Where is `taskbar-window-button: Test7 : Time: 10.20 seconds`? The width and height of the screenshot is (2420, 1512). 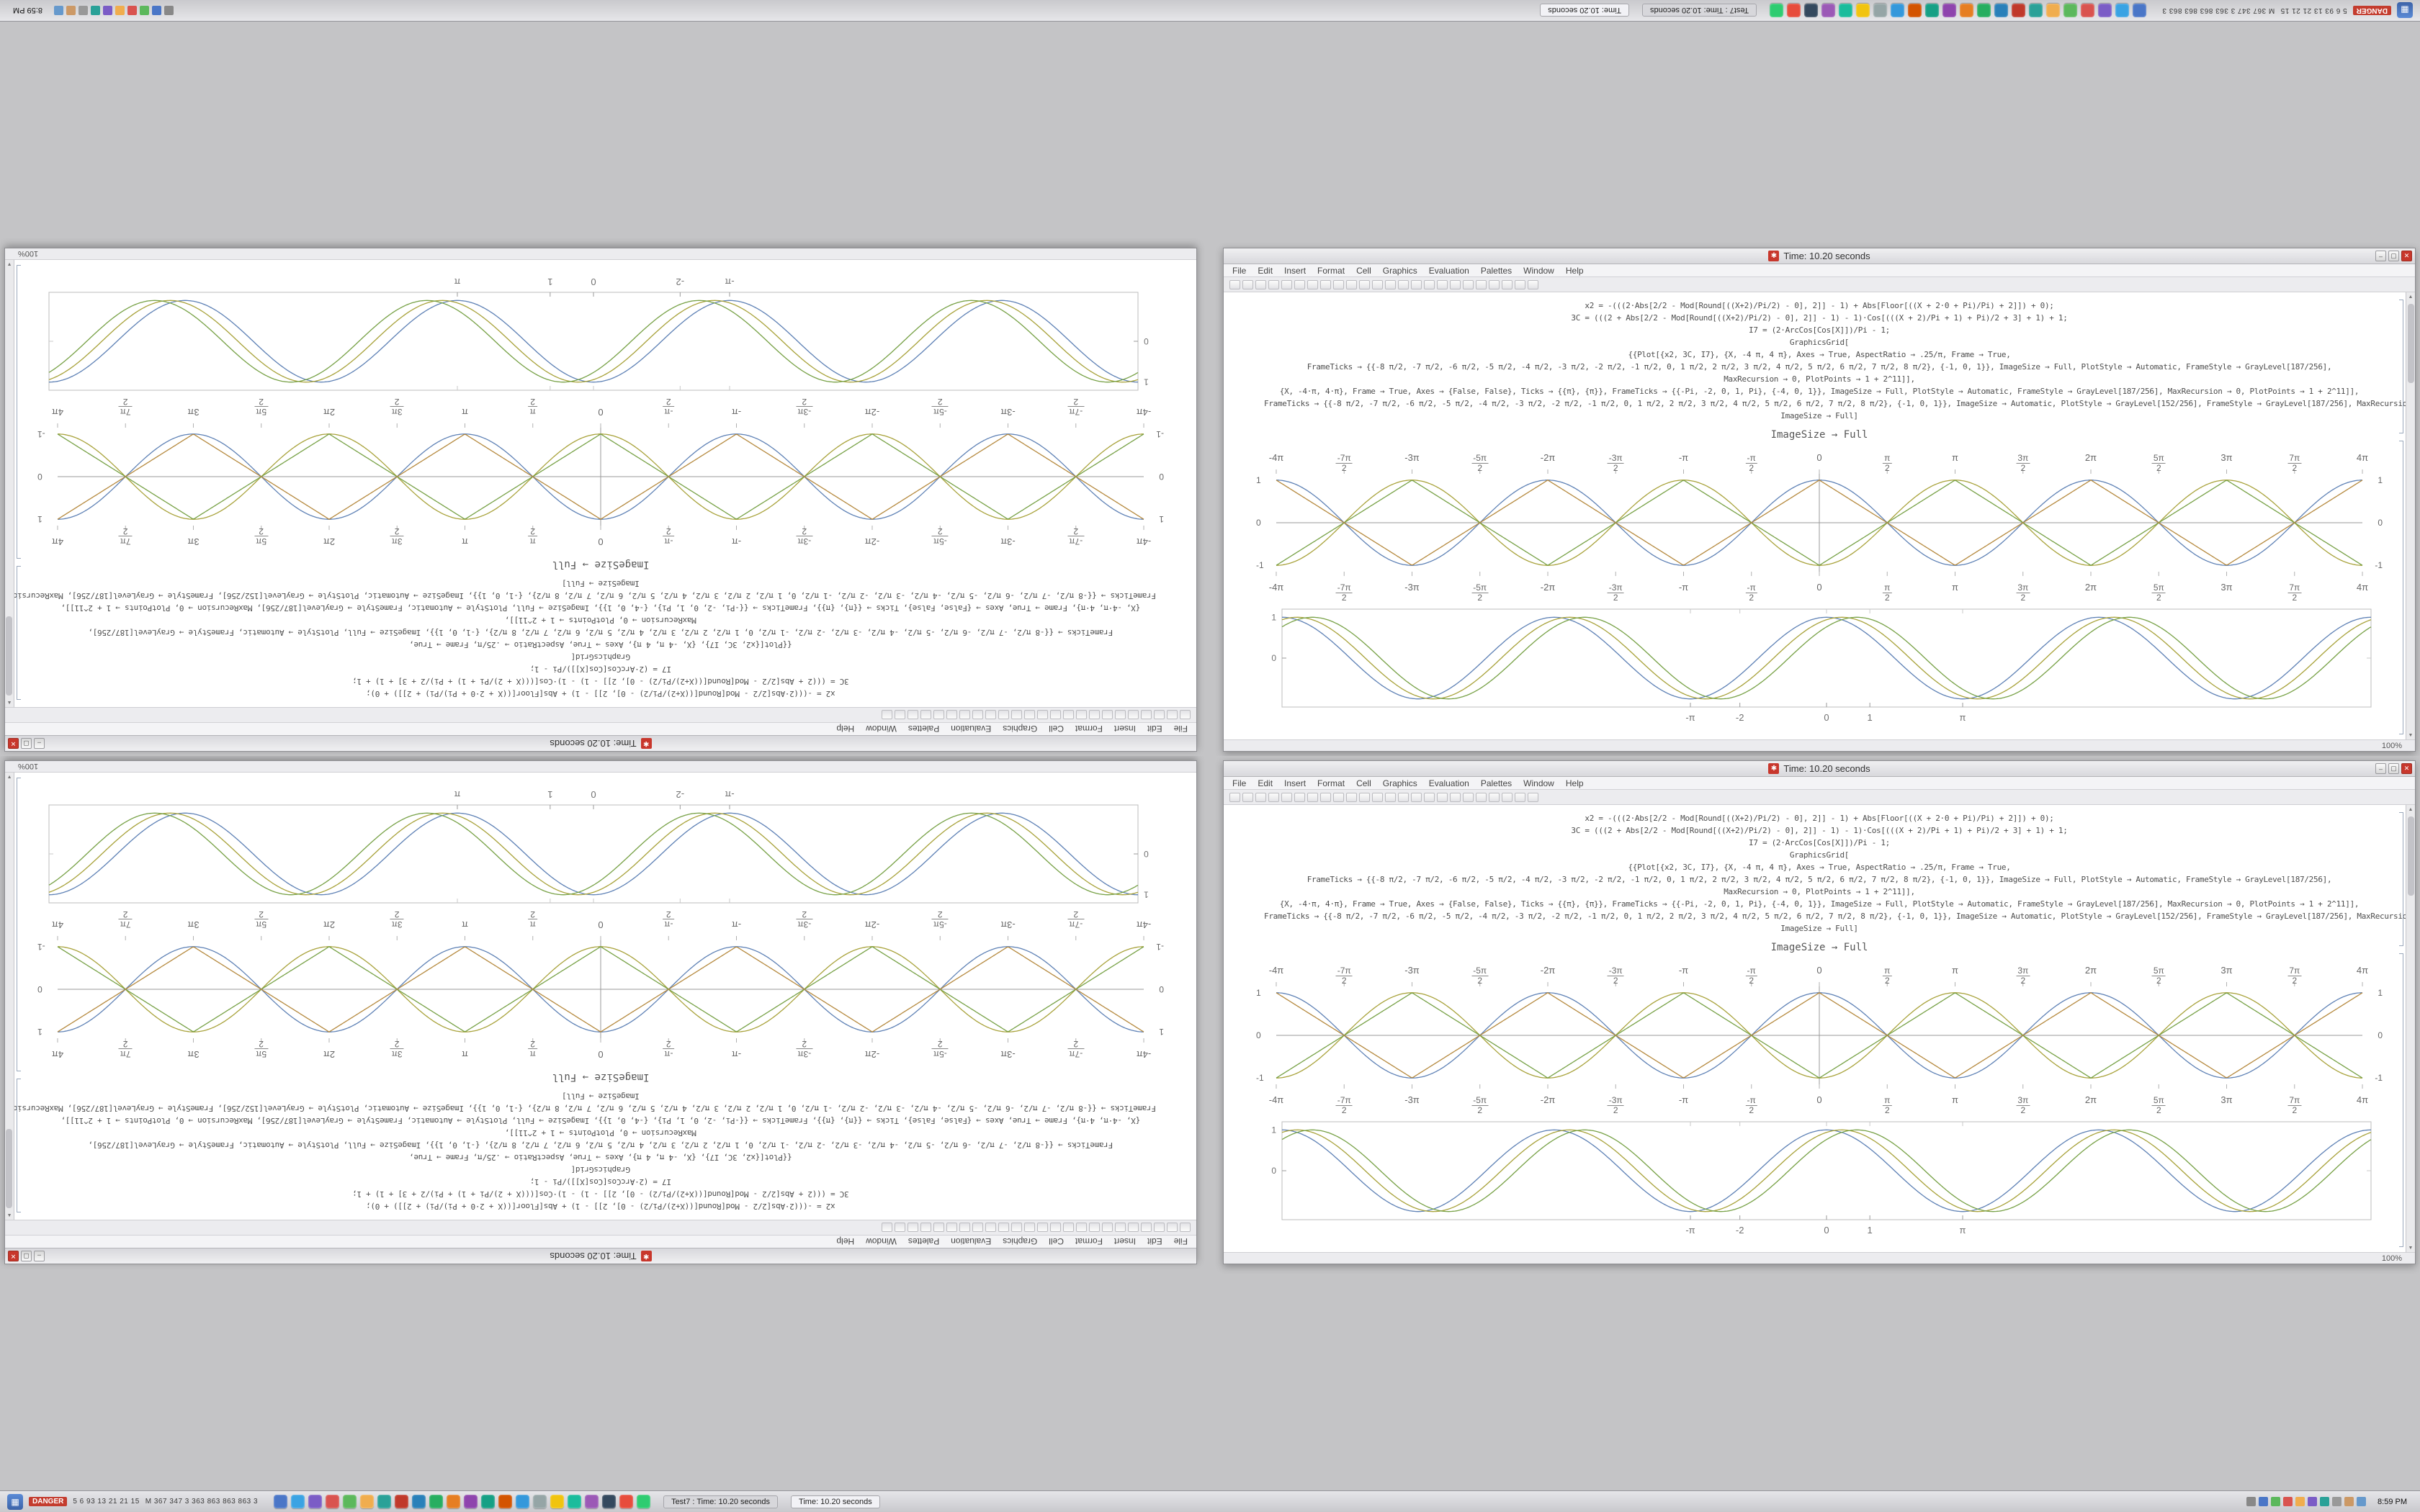
taskbar-window-button: Test7 : Time: 10.20 seconds is located at coordinates (721, 1501).